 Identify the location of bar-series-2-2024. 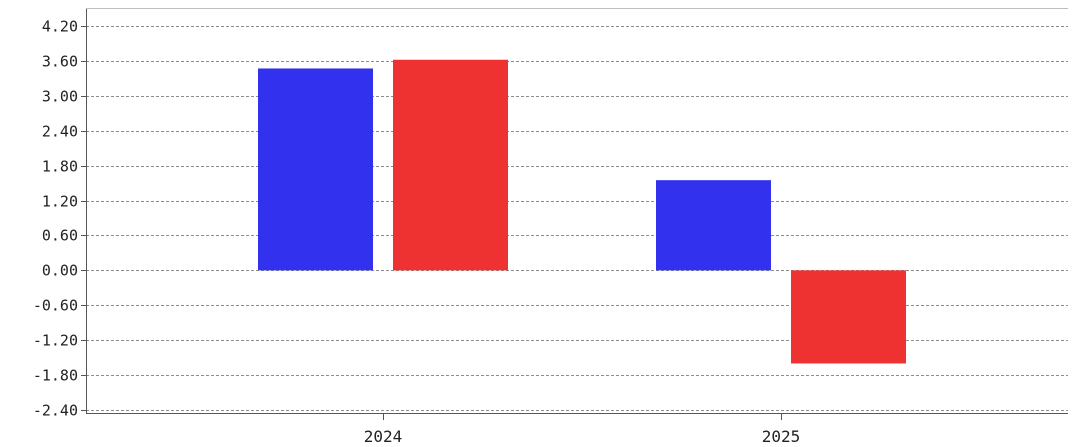
(450, 165).